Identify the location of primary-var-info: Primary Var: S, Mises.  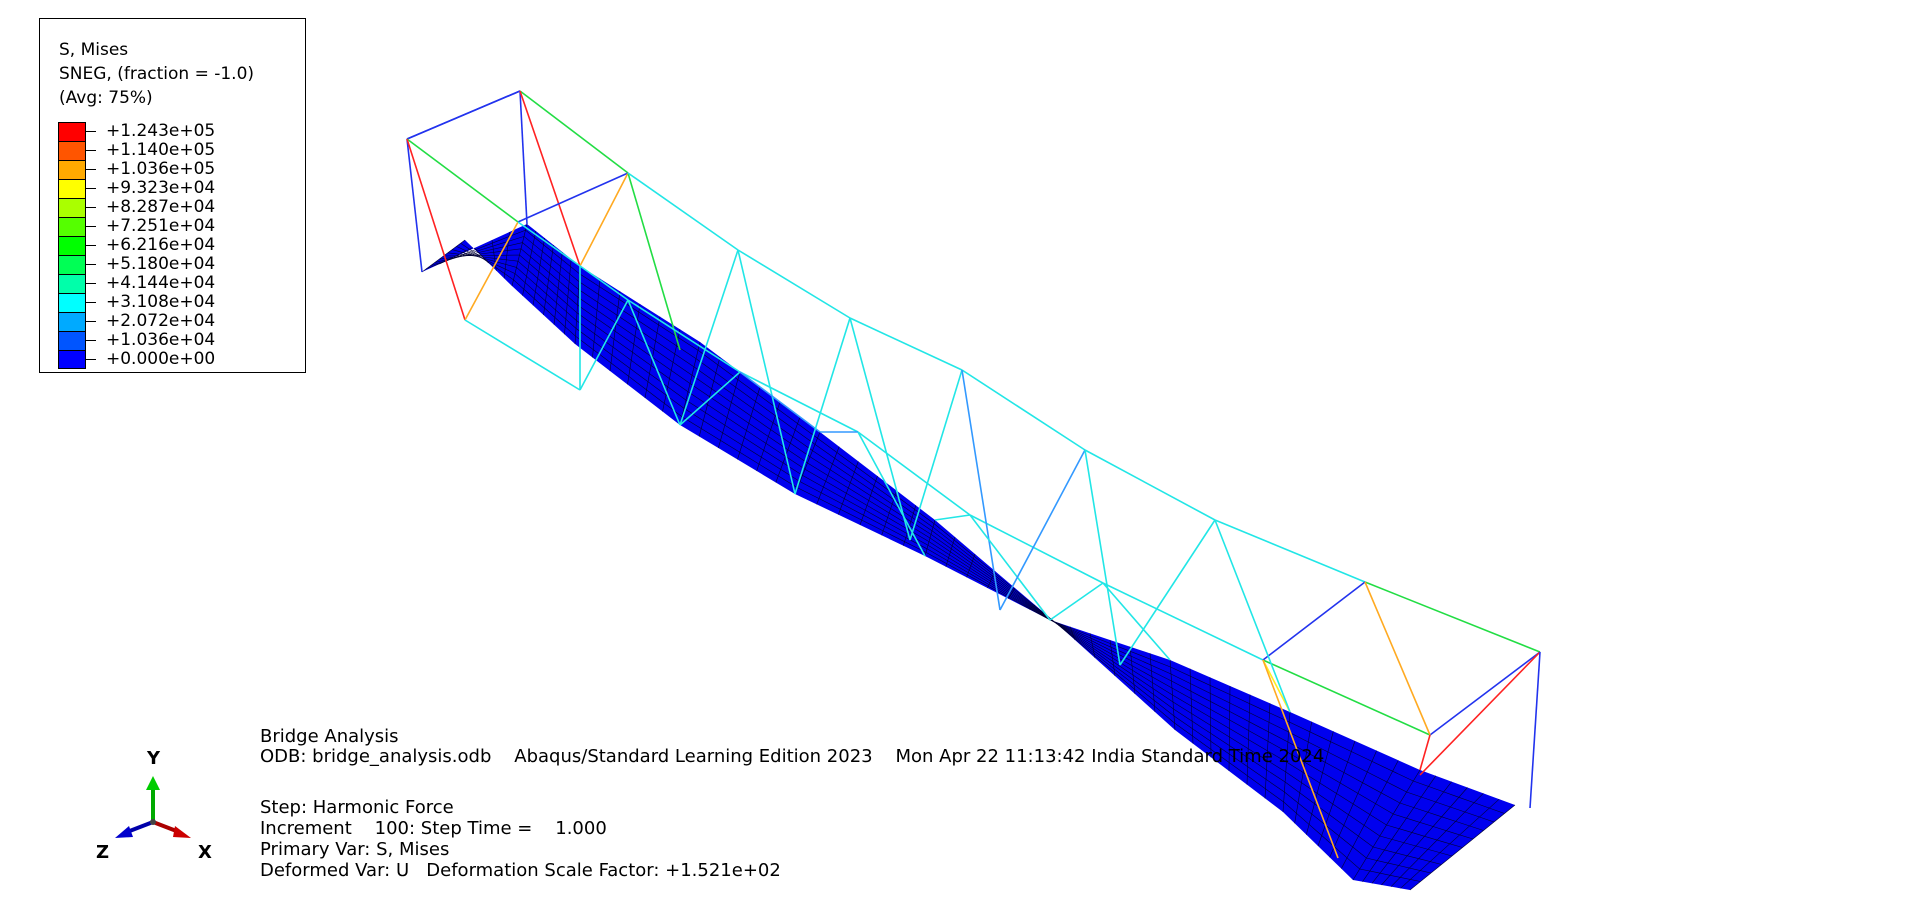
(355, 849).